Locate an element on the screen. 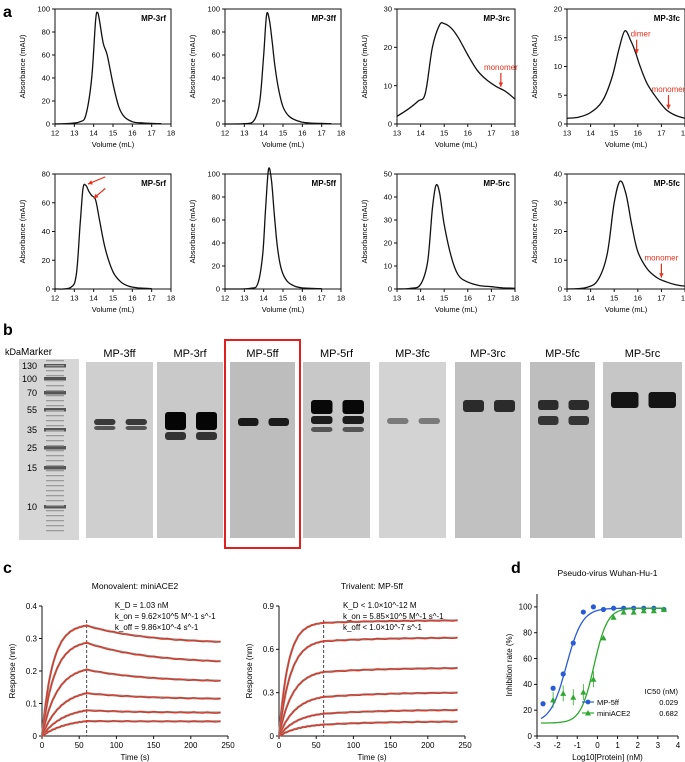  panel-label-d: d is located at coordinates (516, 568).